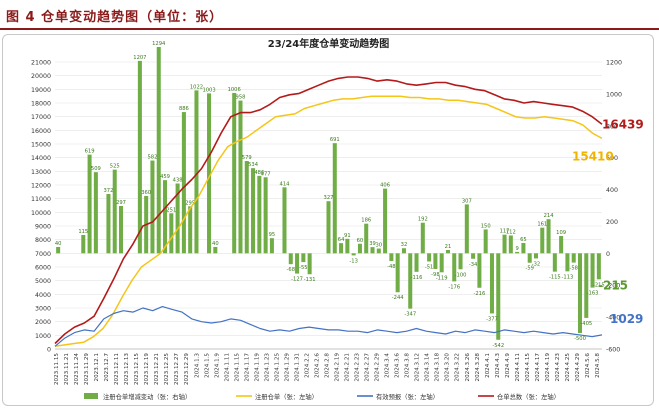 The image size is (659, 409). I want to click on bar-data-label: -100, so click(461, 275).